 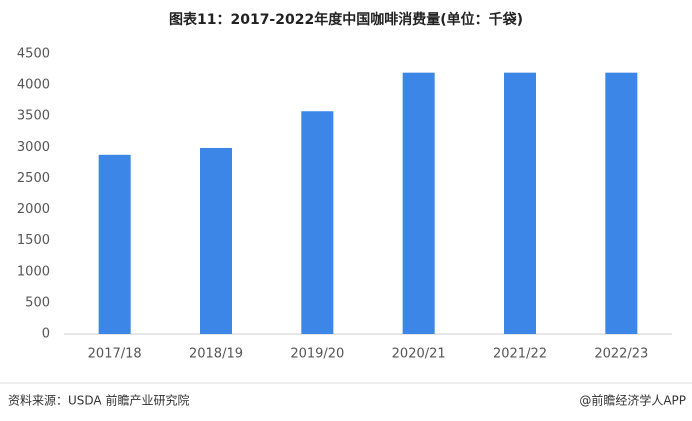 I want to click on y-tick-label: 2000, so click(x=33, y=209).